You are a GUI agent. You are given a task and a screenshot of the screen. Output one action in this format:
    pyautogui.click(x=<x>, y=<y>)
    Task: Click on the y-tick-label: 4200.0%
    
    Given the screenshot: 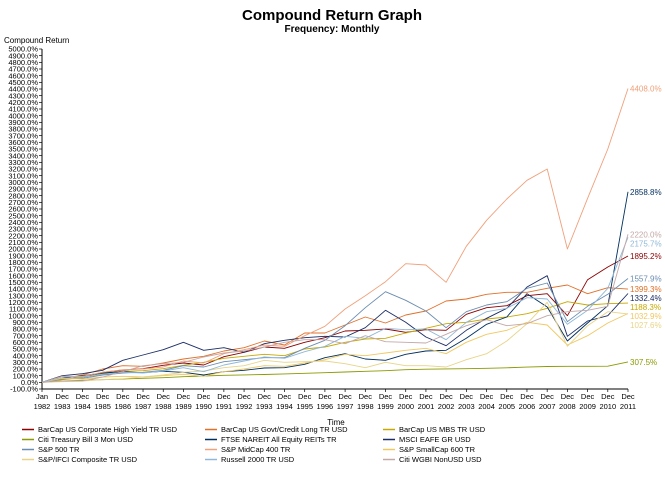 What is the action you would take?
    pyautogui.click(x=23, y=102)
    